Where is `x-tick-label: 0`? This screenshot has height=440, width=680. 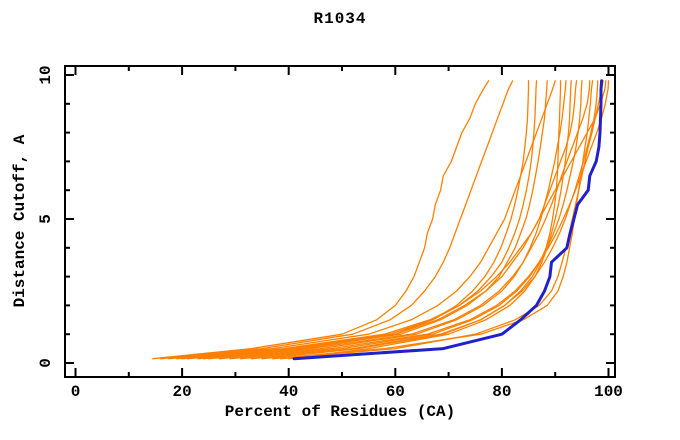
x-tick-label: 0 is located at coordinates (76, 392).